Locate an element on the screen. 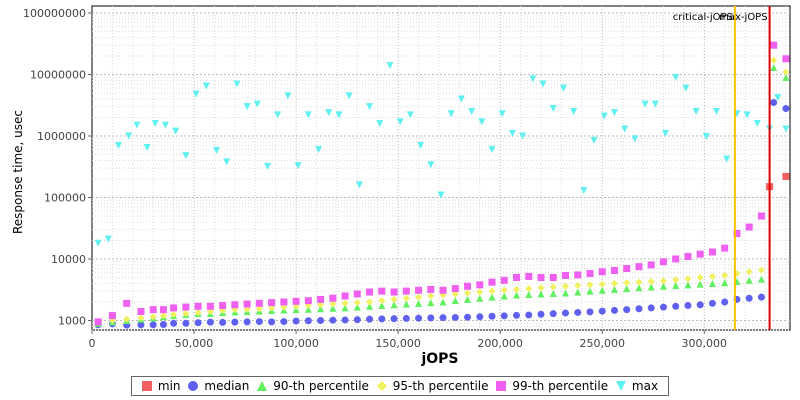 The width and height of the screenshot is (800, 400). x-tick-label: 250,000 is located at coordinates (602, 343).